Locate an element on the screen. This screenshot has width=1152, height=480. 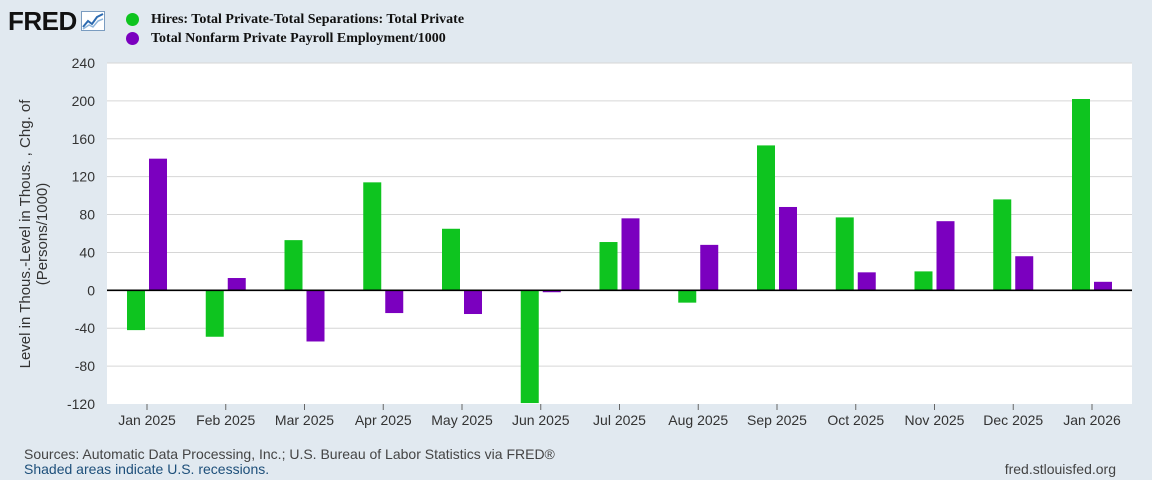
bar-series2-mar-2025 is located at coordinates (315, 316).